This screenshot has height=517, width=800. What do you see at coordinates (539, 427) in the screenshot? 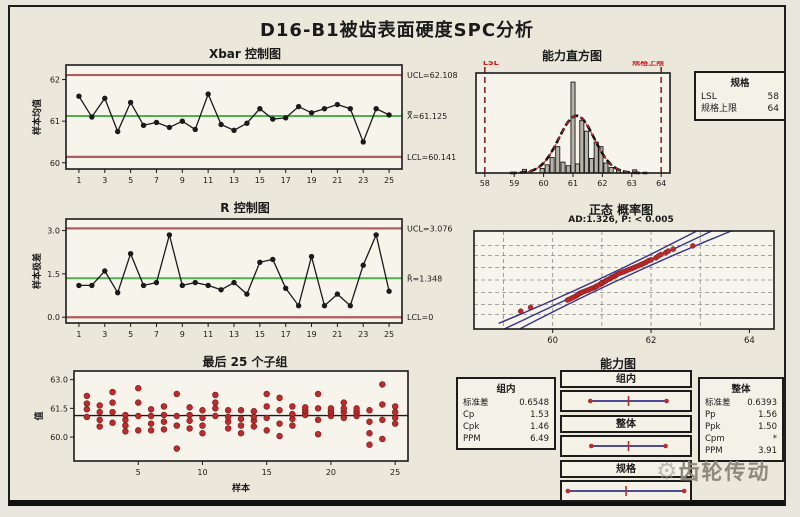
I see `within-cpk-value: 1.46` at bounding box center [539, 427].